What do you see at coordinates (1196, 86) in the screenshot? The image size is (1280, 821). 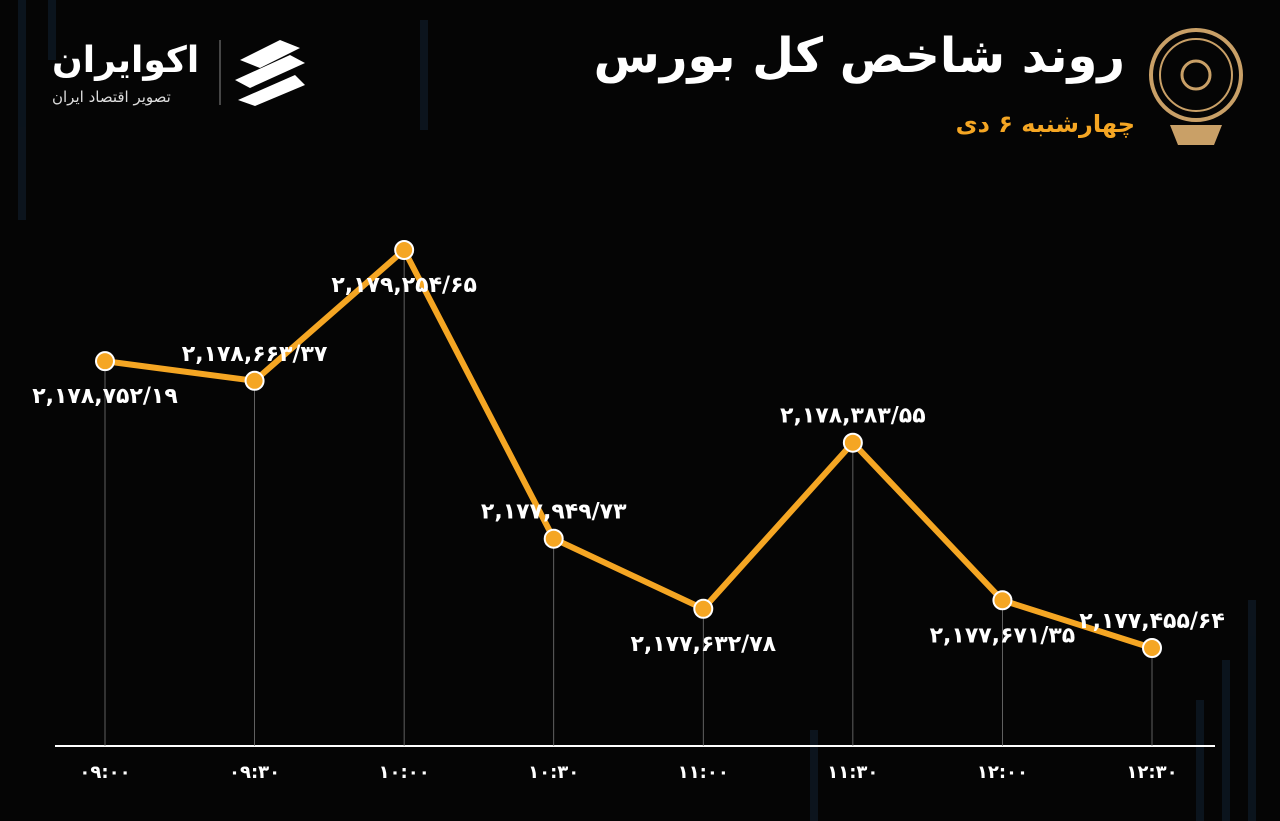 I see `emblem` at bounding box center [1196, 86].